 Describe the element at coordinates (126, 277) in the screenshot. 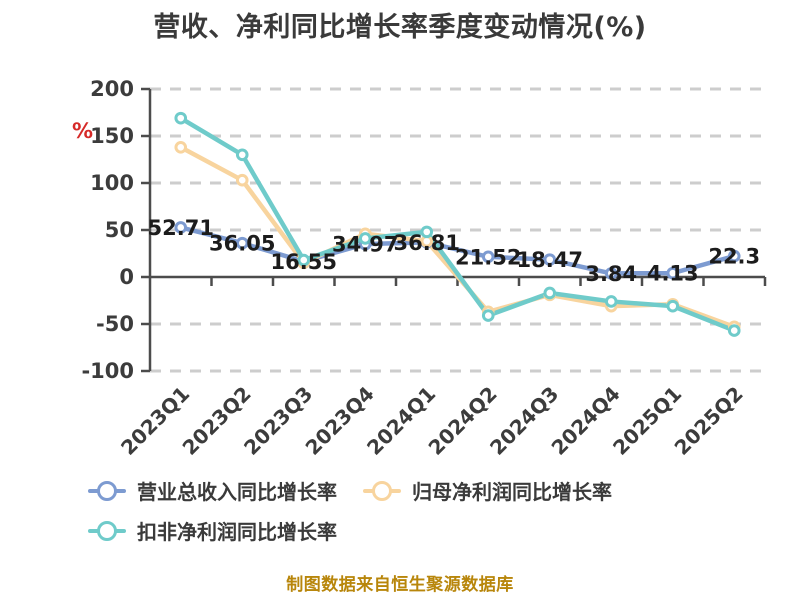

I see `y-tick-label: 0` at that location.